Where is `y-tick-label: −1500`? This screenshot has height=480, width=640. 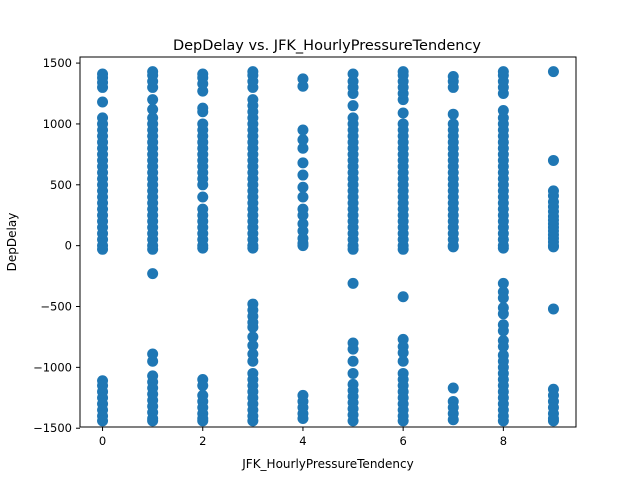 y-tick-label: −1500 is located at coordinates (52, 428).